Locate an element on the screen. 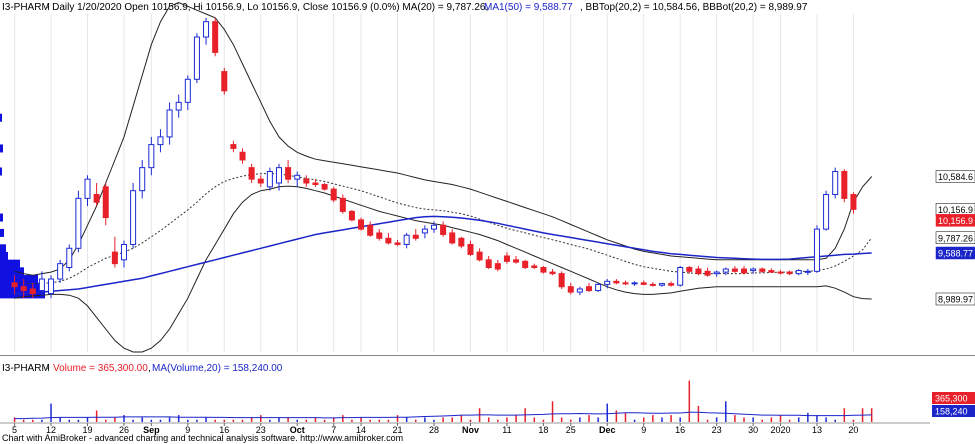 The width and height of the screenshot is (975, 444). price-label: 8,989.97 is located at coordinates (955, 299).